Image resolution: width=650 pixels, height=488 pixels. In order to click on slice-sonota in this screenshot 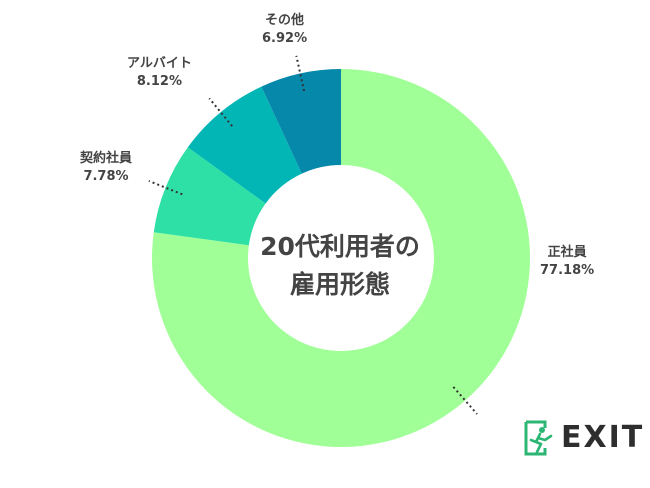, I will do `click(301, 121)`.